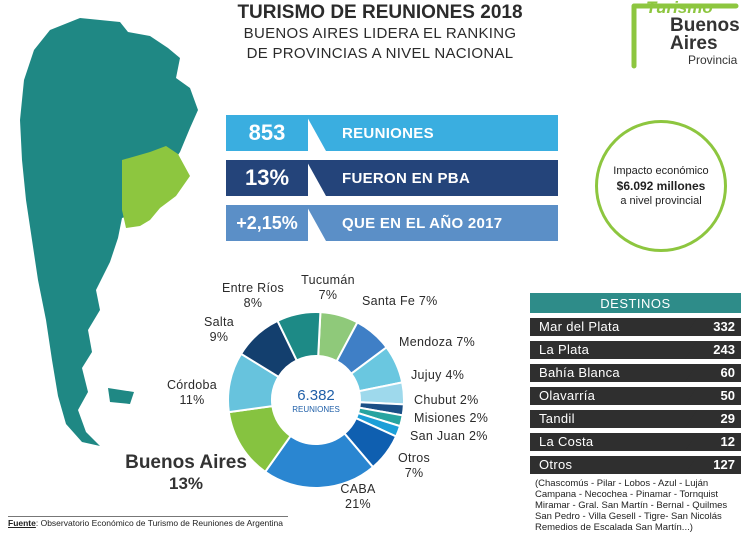 This screenshot has height=533, width=756. I want to click on stat-value: 13%, so click(267, 178).